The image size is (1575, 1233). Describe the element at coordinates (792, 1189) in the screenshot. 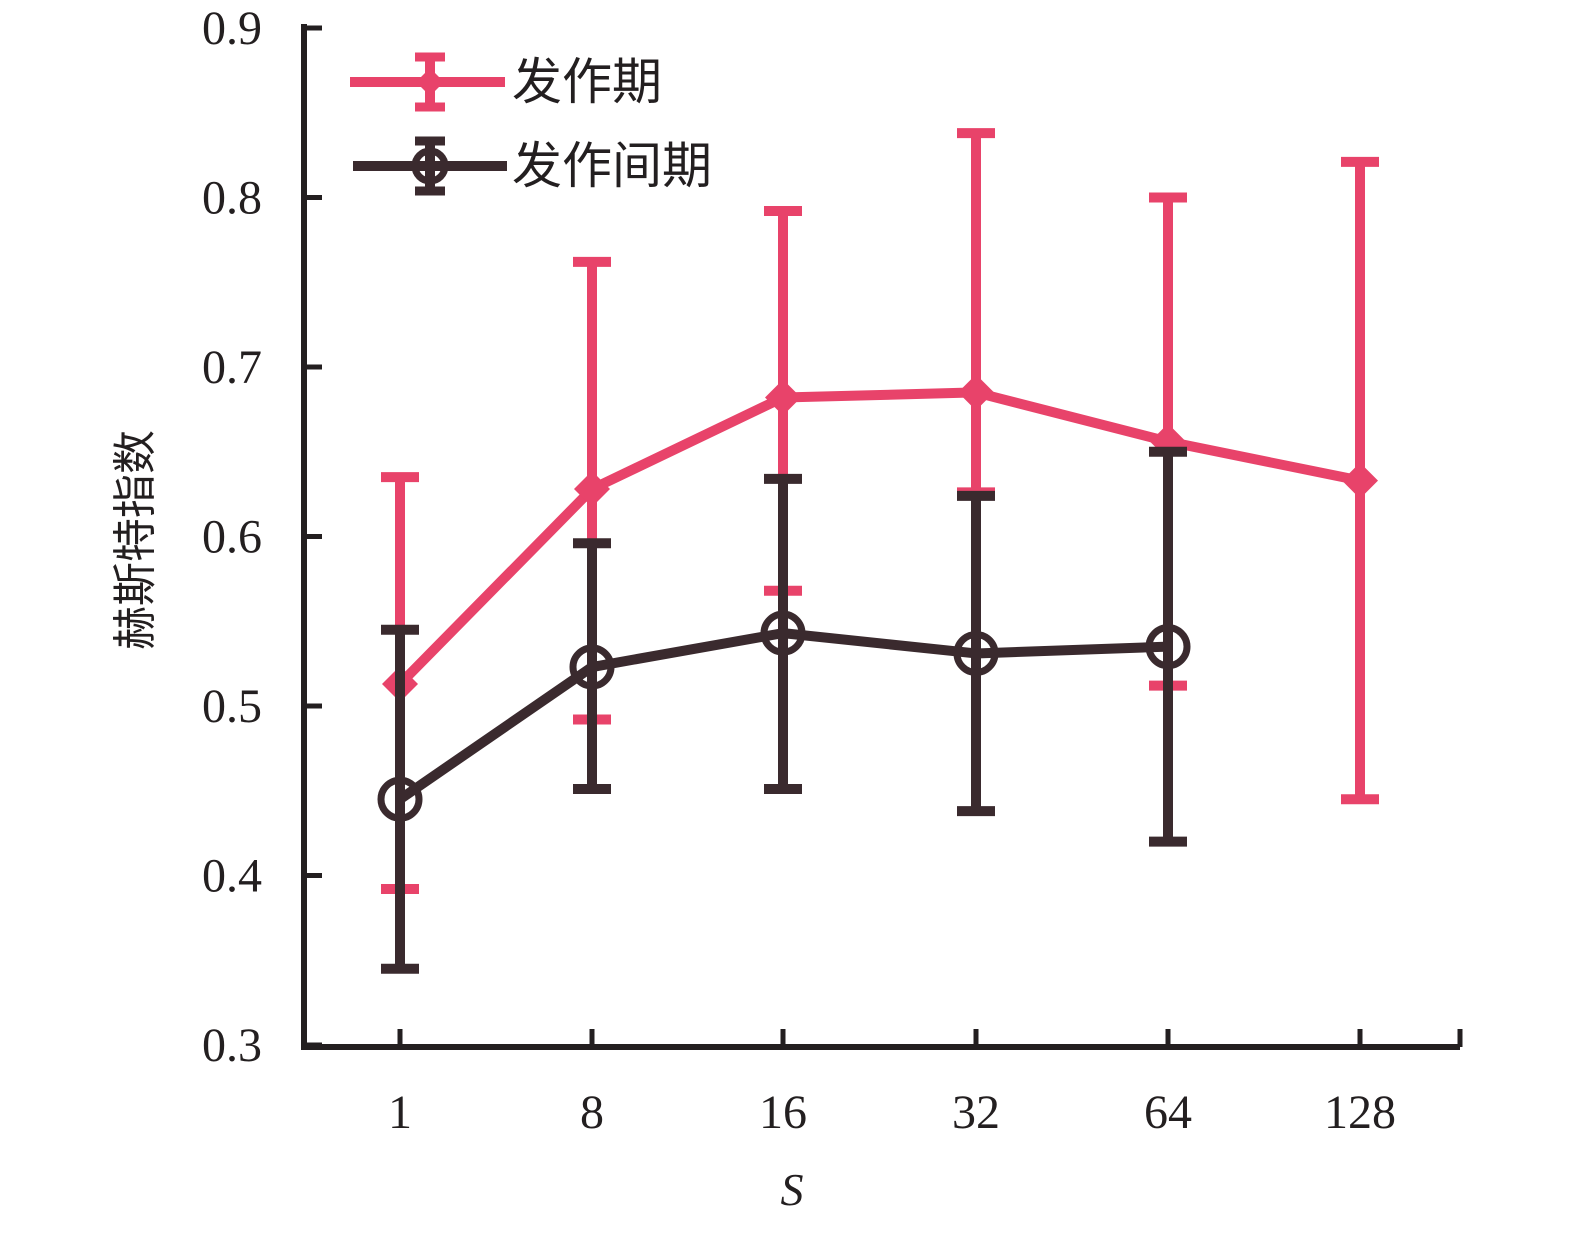

I see `x-axis-title: S` at that location.